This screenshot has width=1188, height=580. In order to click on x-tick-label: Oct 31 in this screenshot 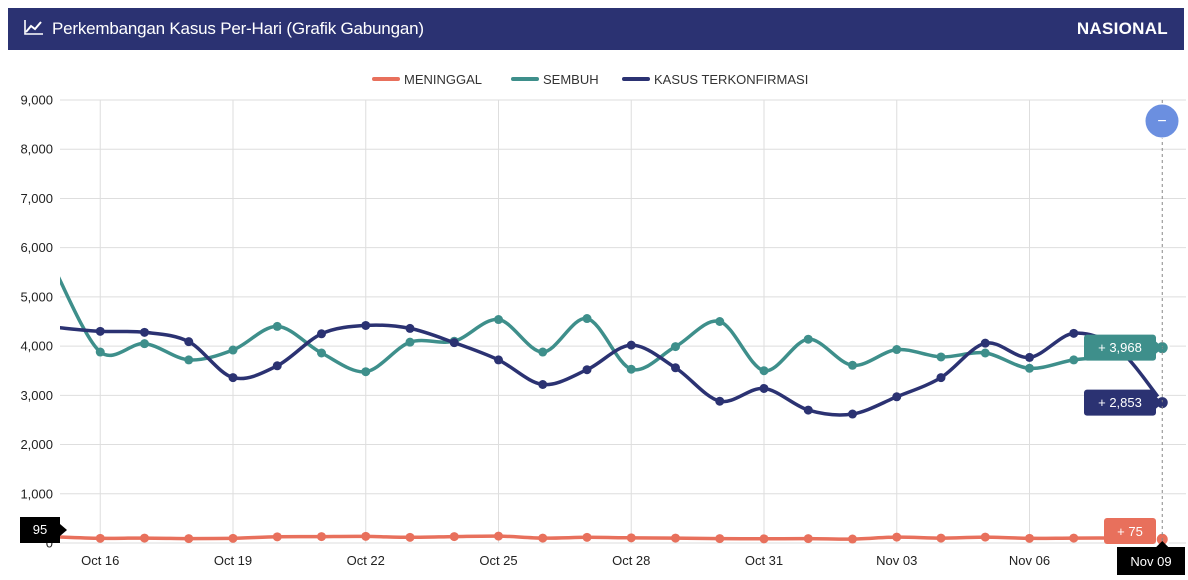, I will do `click(764, 560)`.